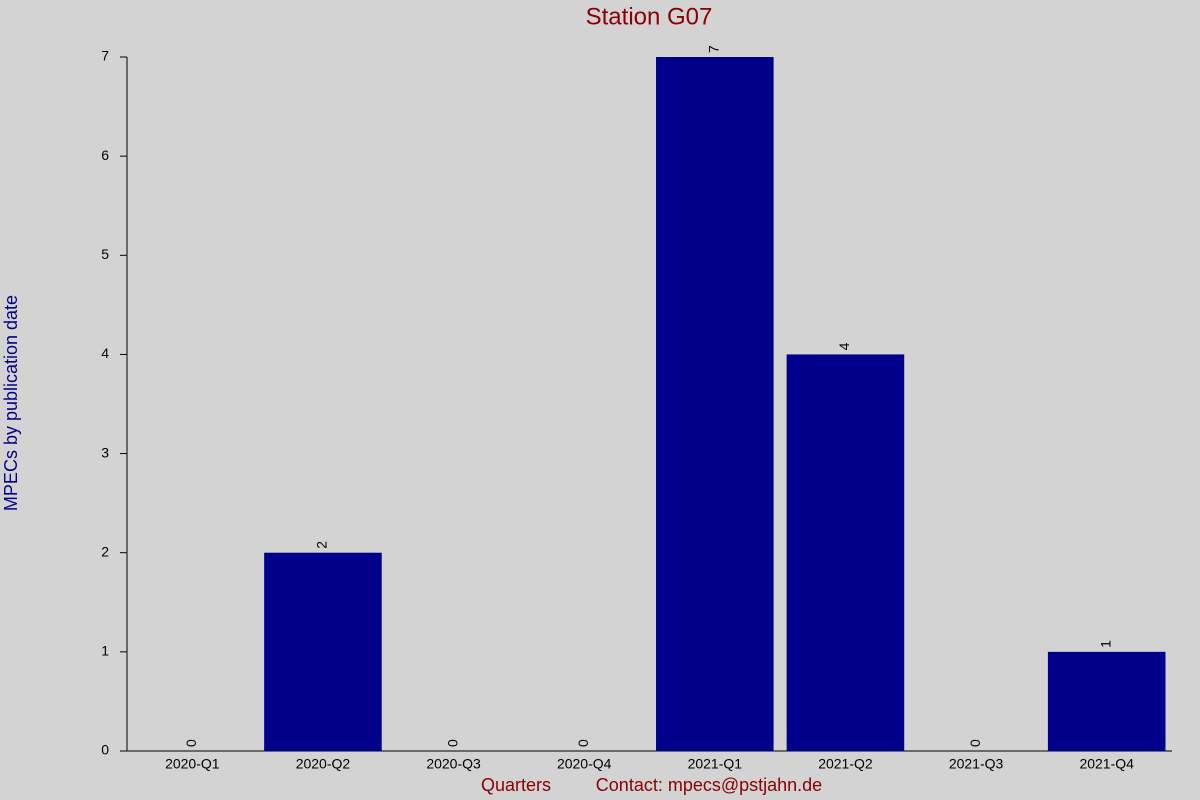 The height and width of the screenshot is (800, 1200). Describe the element at coordinates (105, 155) in the screenshot. I see `y-tick-label: 6` at that location.